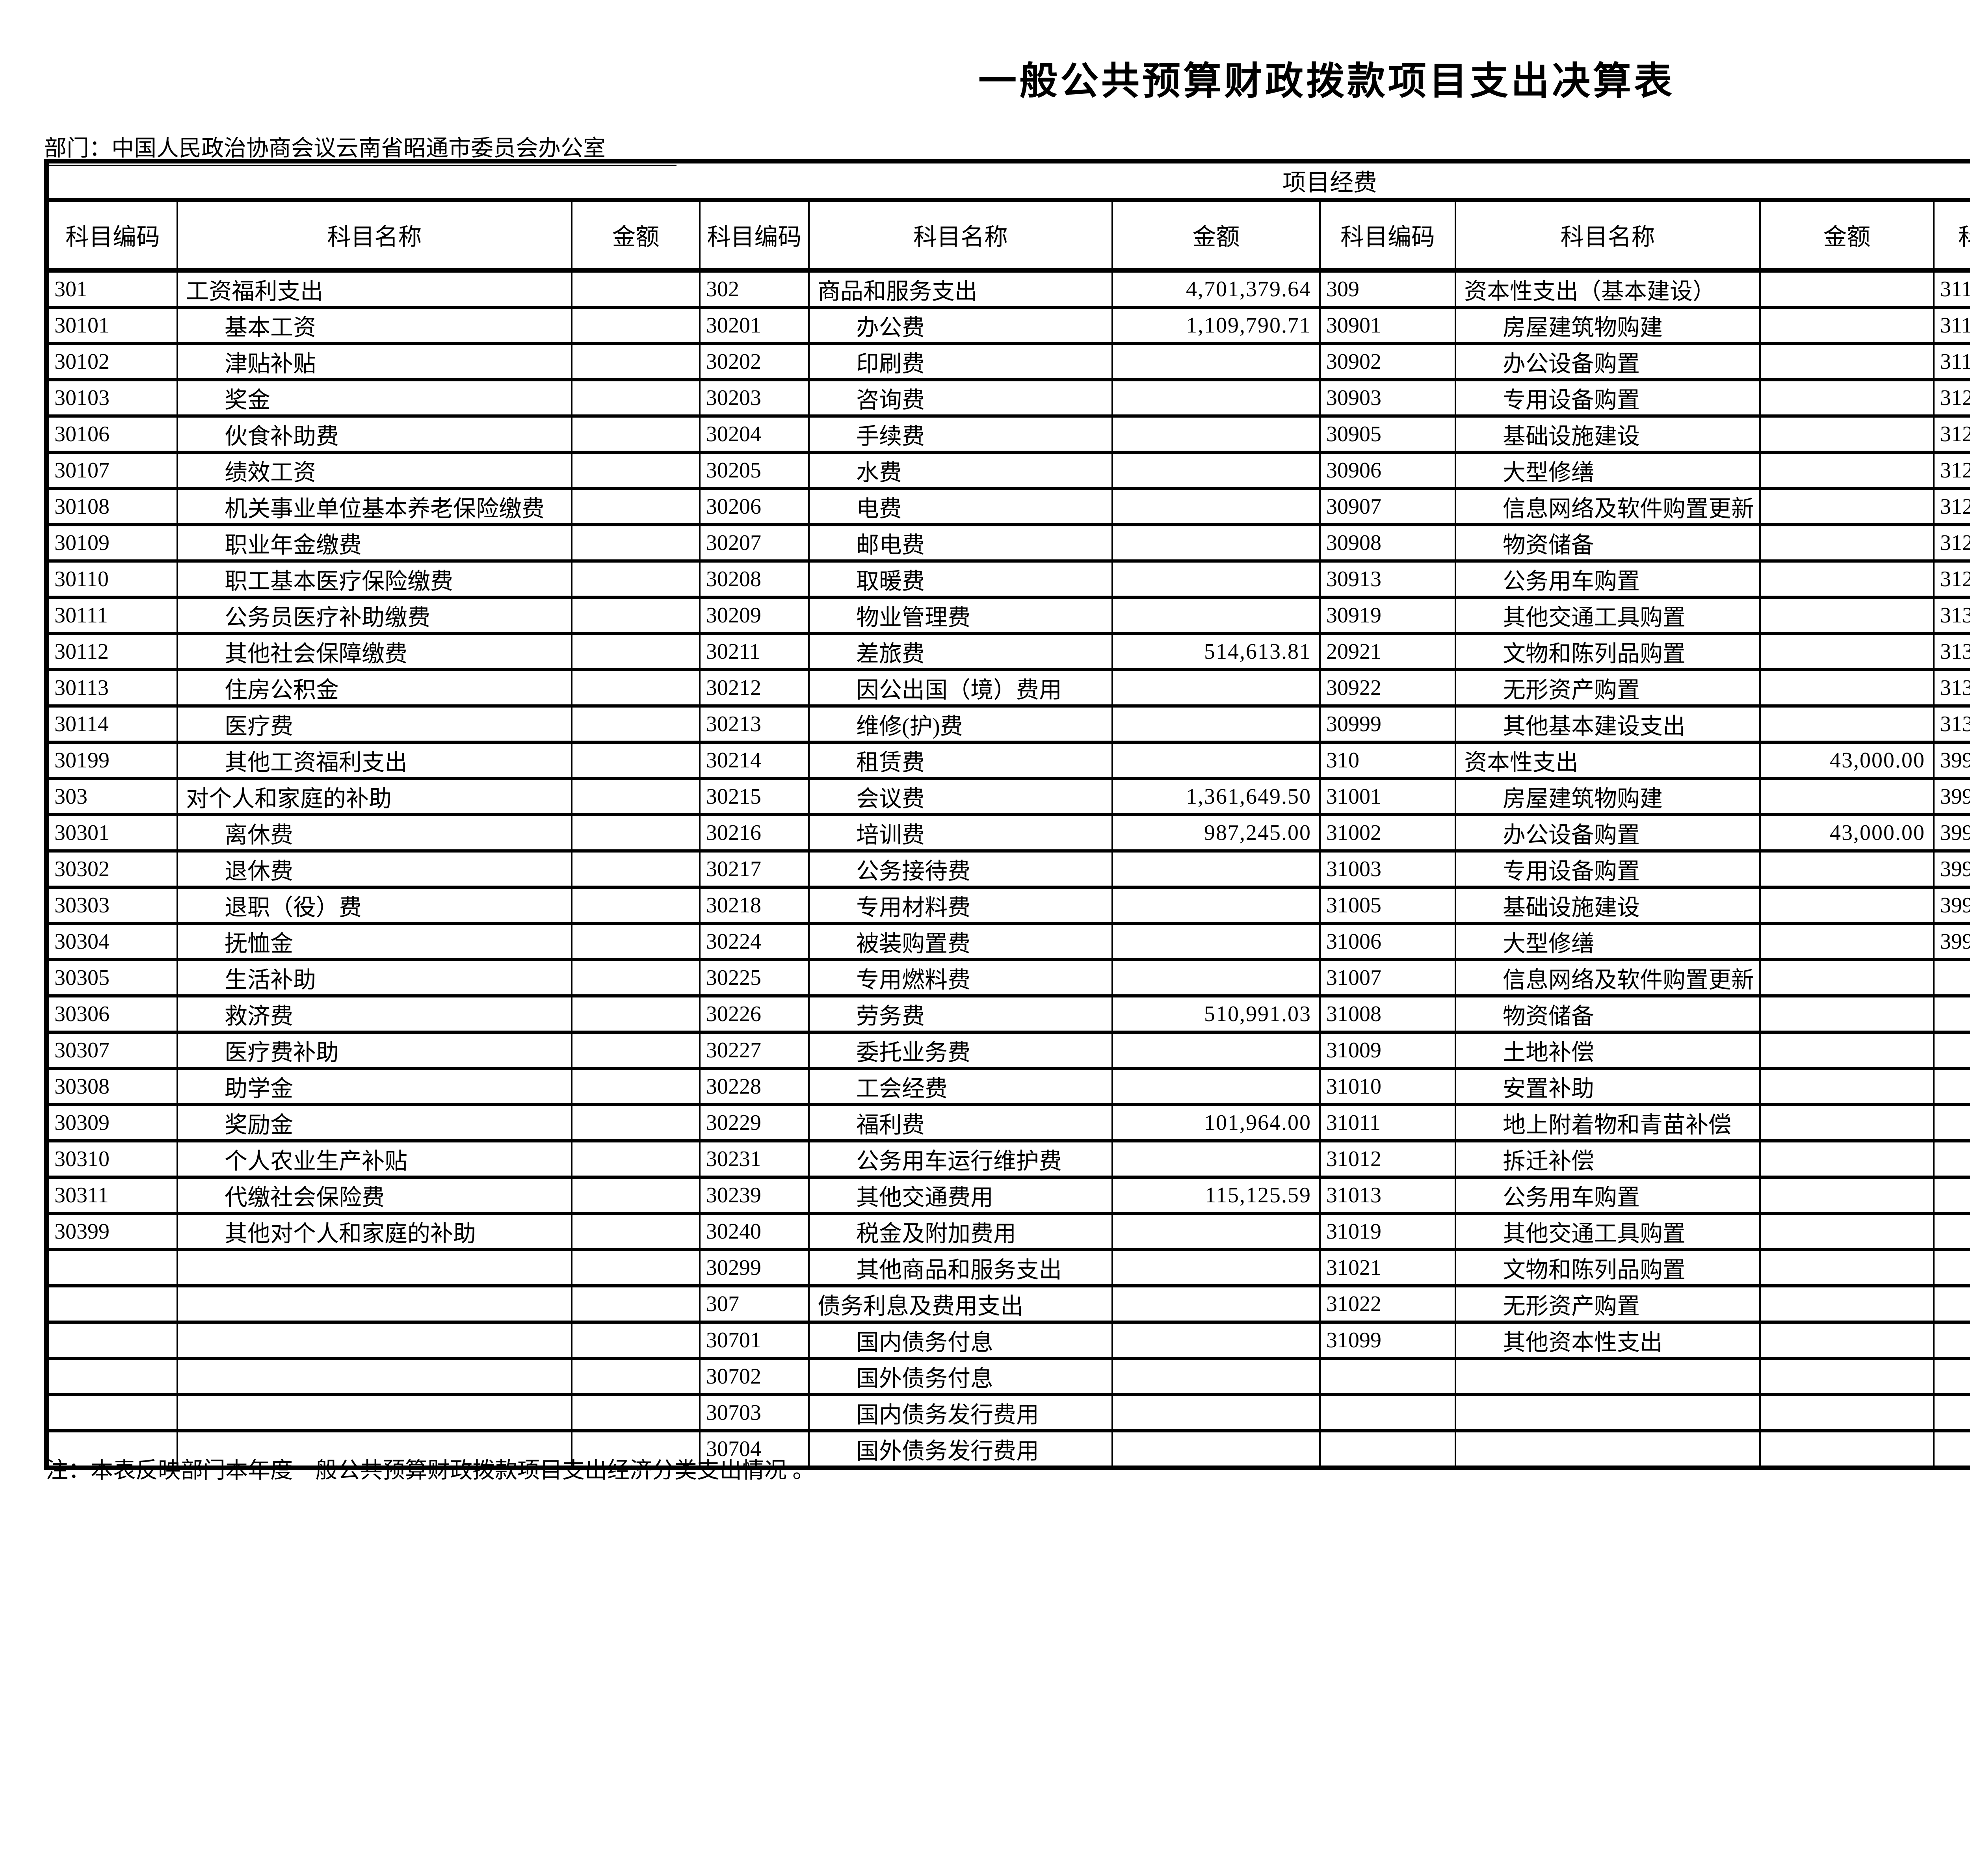  What do you see at coordinates (374, 760) in the screenshot?
I see `subject-name-cell: 其他工资福利支出` at bounding box center [374, 760].